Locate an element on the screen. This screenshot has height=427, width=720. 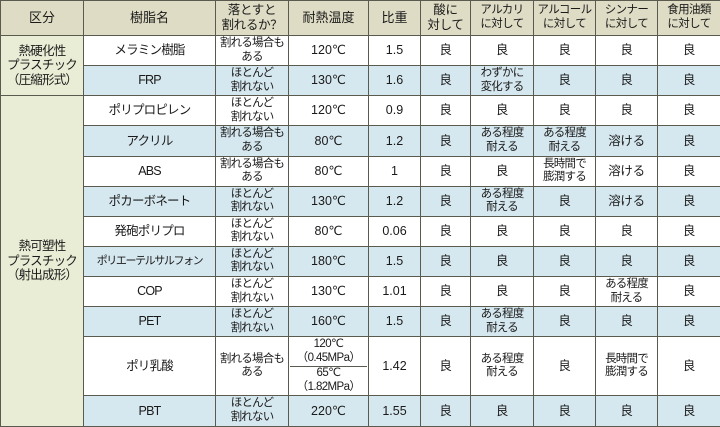
column-header-category: 区分 is located at coordinates (42, 18).